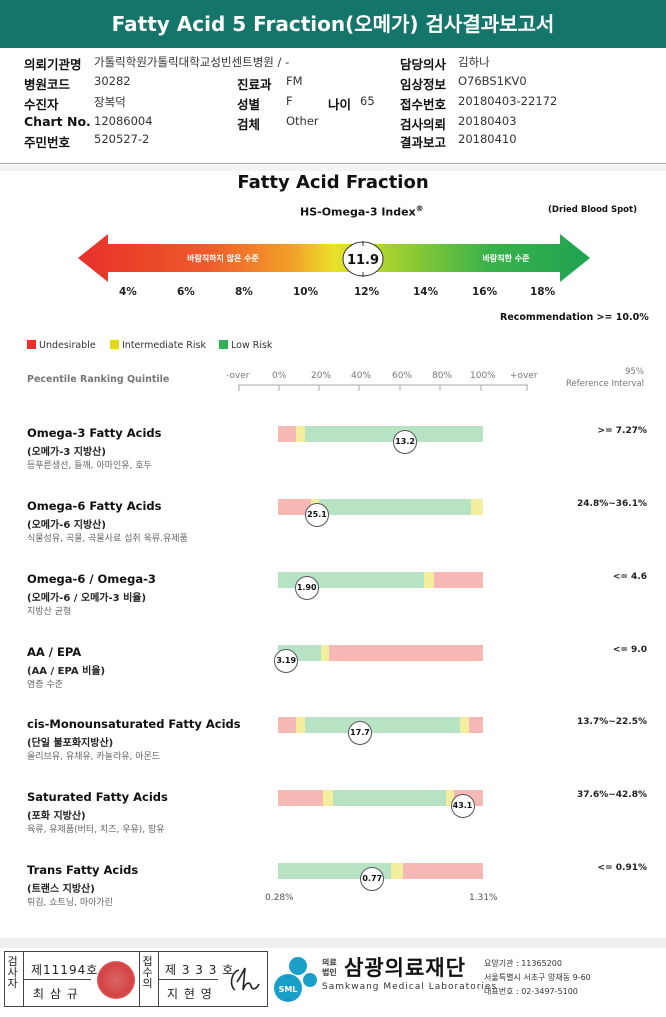  I want to click on scale-tick: 0%, so click(279, 376).